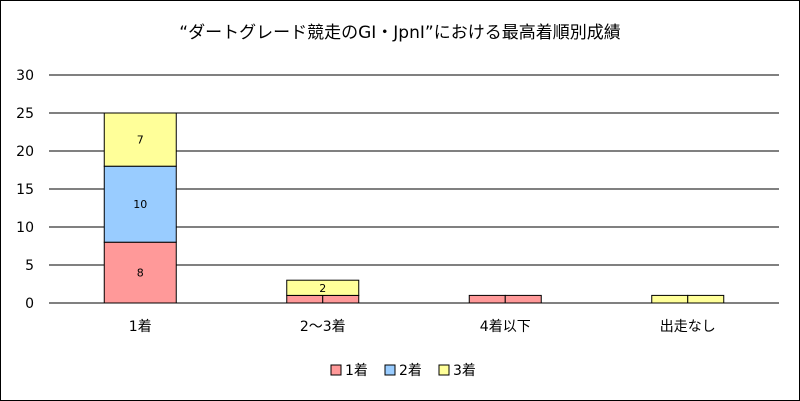 The height and width of the screenshot is (401, 800). What do you see at coordinates (29, 266) in the screenshot?
I see `y-tick-label: 5` at bounding box center [29, 266].